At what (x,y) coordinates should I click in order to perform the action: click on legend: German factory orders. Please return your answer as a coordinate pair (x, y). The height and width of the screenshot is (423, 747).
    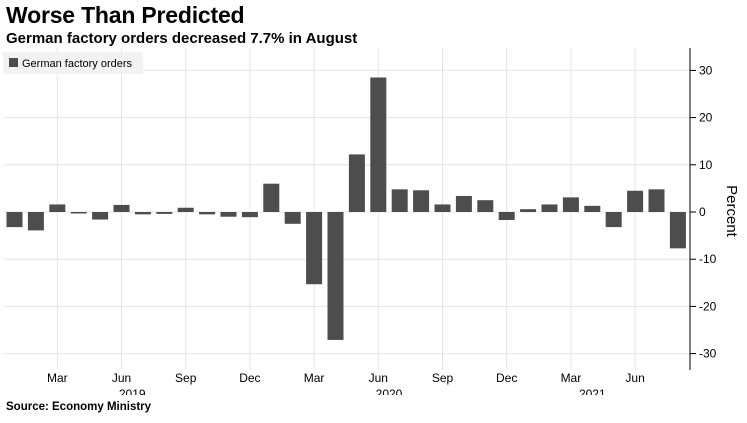
    Looking at the image, I should click on (73, 63).